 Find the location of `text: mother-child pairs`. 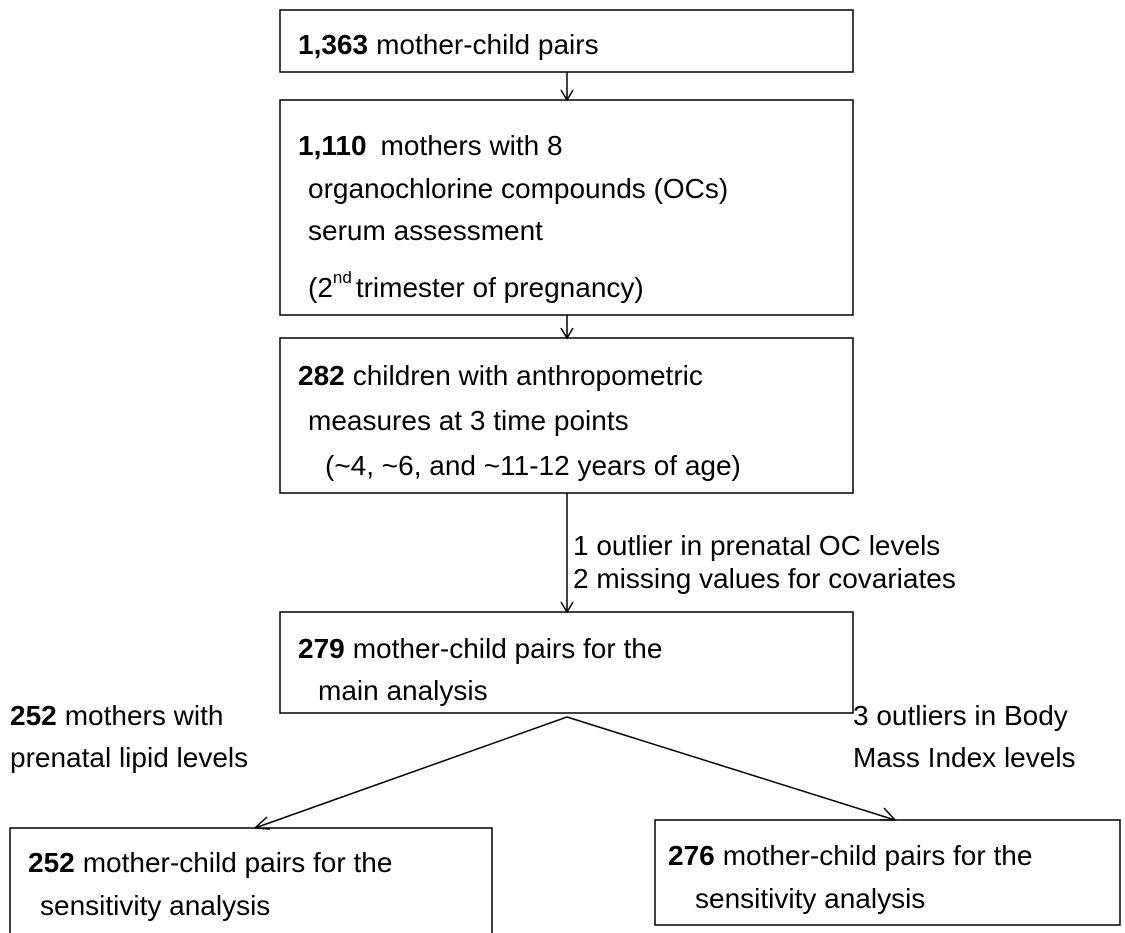

text: mother-child pairs is located at coordinates (487, 44).